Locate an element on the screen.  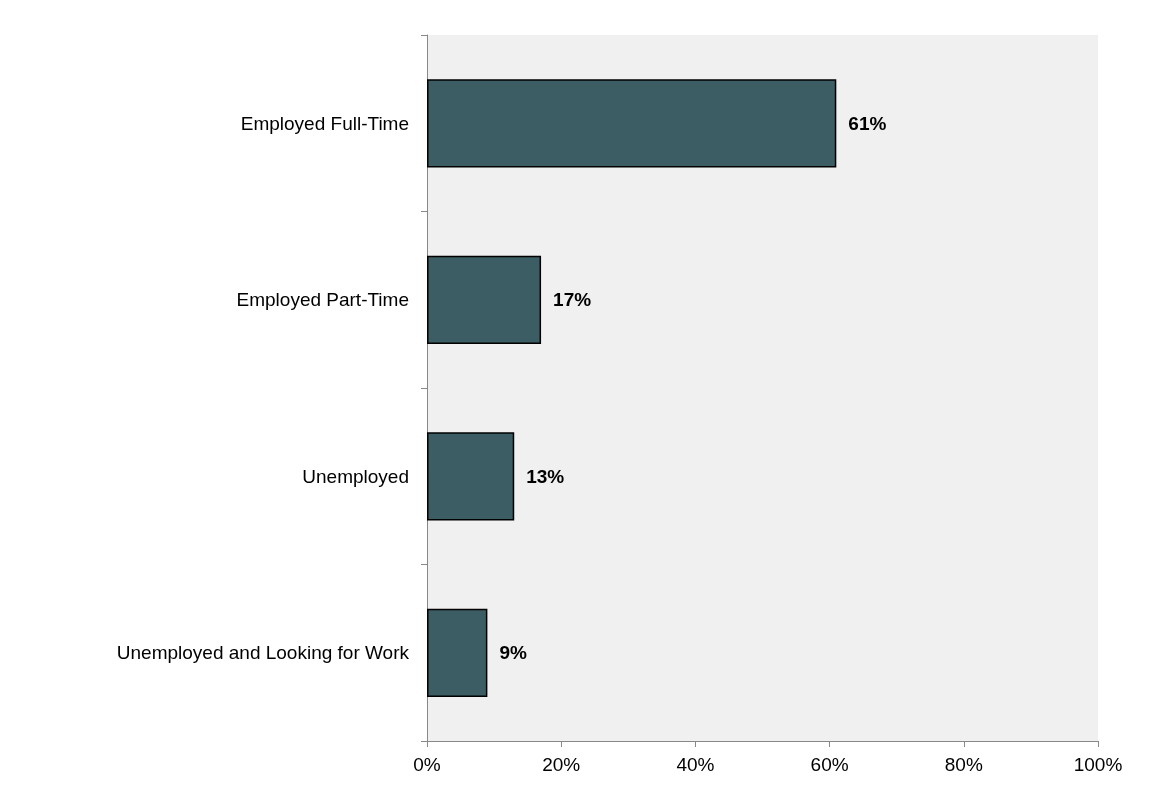
x-tick-label: 20% is located at coordinates (561, 764).